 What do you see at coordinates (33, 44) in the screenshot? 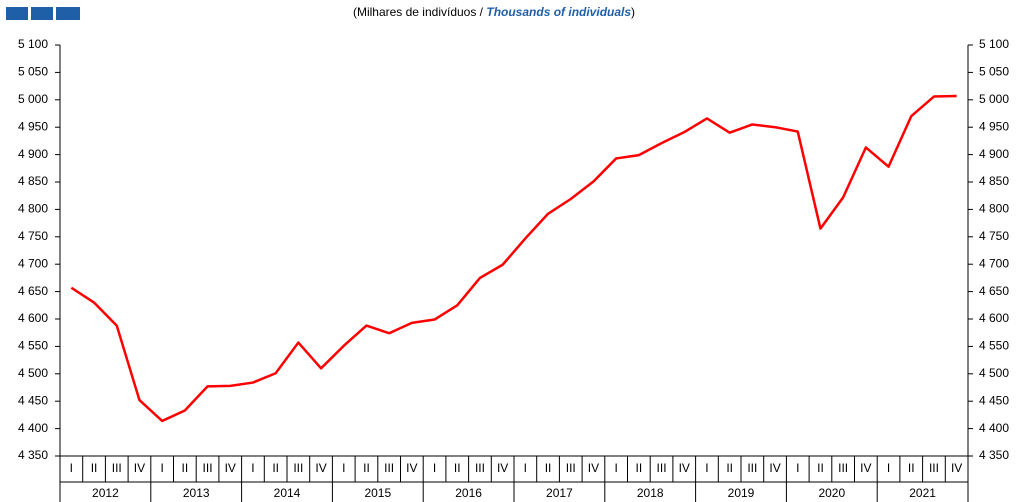
I see `y-tick-label: 5 100` at bounding box center [33, 44].